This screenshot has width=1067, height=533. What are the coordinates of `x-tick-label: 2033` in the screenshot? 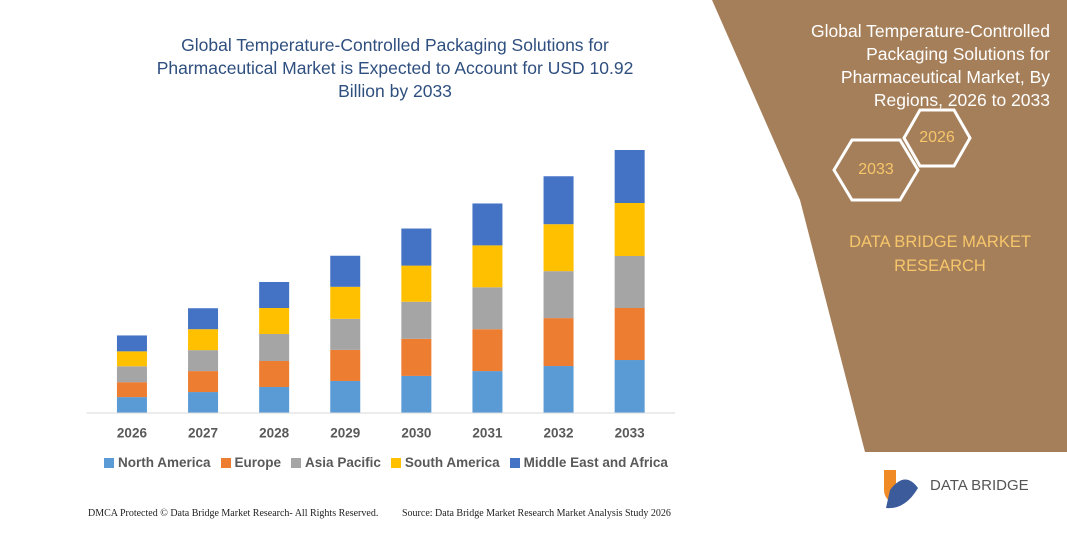 It's located at (630, 433).